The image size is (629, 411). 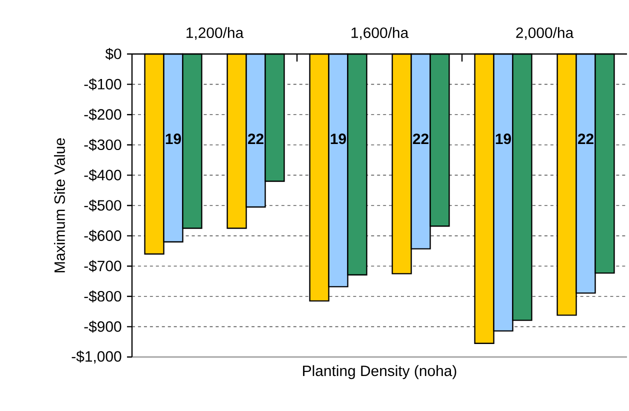 I want to click on y-tick-label: -$100, so click(x=103, y=84).